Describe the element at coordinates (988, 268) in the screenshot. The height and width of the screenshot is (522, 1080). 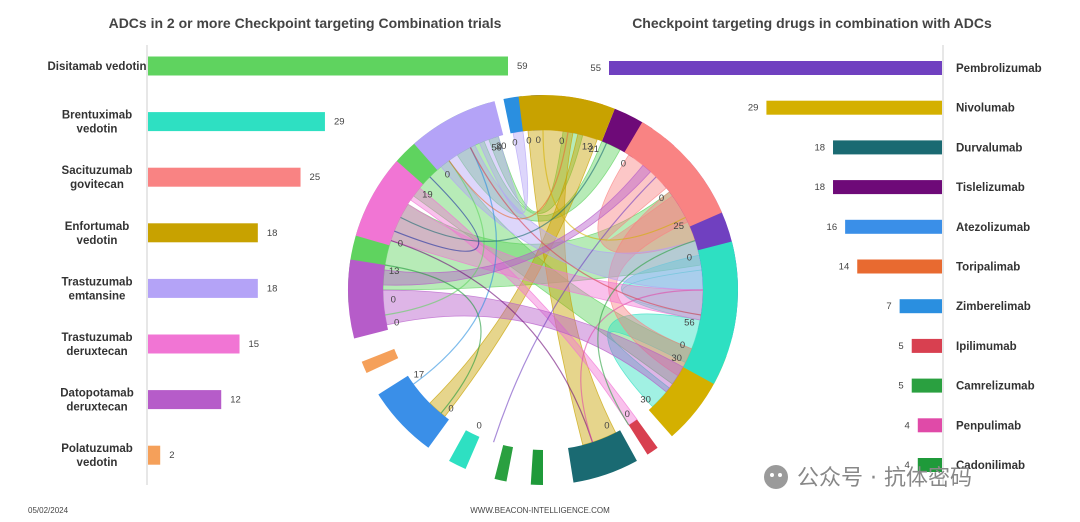
I see `category-label: Toripalimab` at that location.